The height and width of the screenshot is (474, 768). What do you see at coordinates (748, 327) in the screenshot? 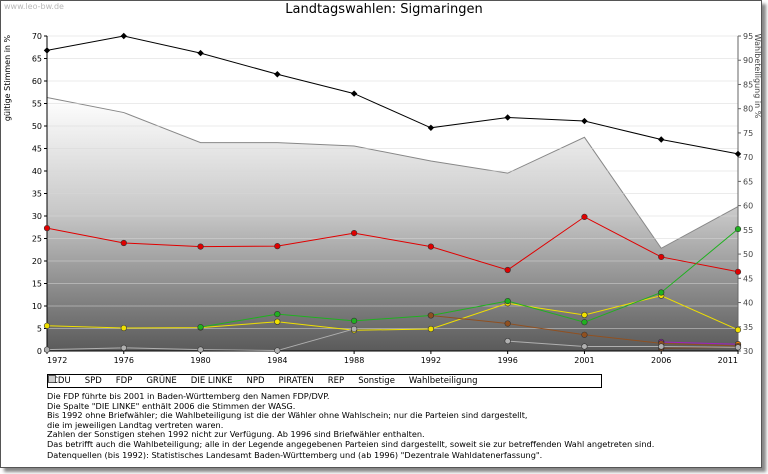
I see `y-tick-label-right: 35` at bounding box center [748, 327].